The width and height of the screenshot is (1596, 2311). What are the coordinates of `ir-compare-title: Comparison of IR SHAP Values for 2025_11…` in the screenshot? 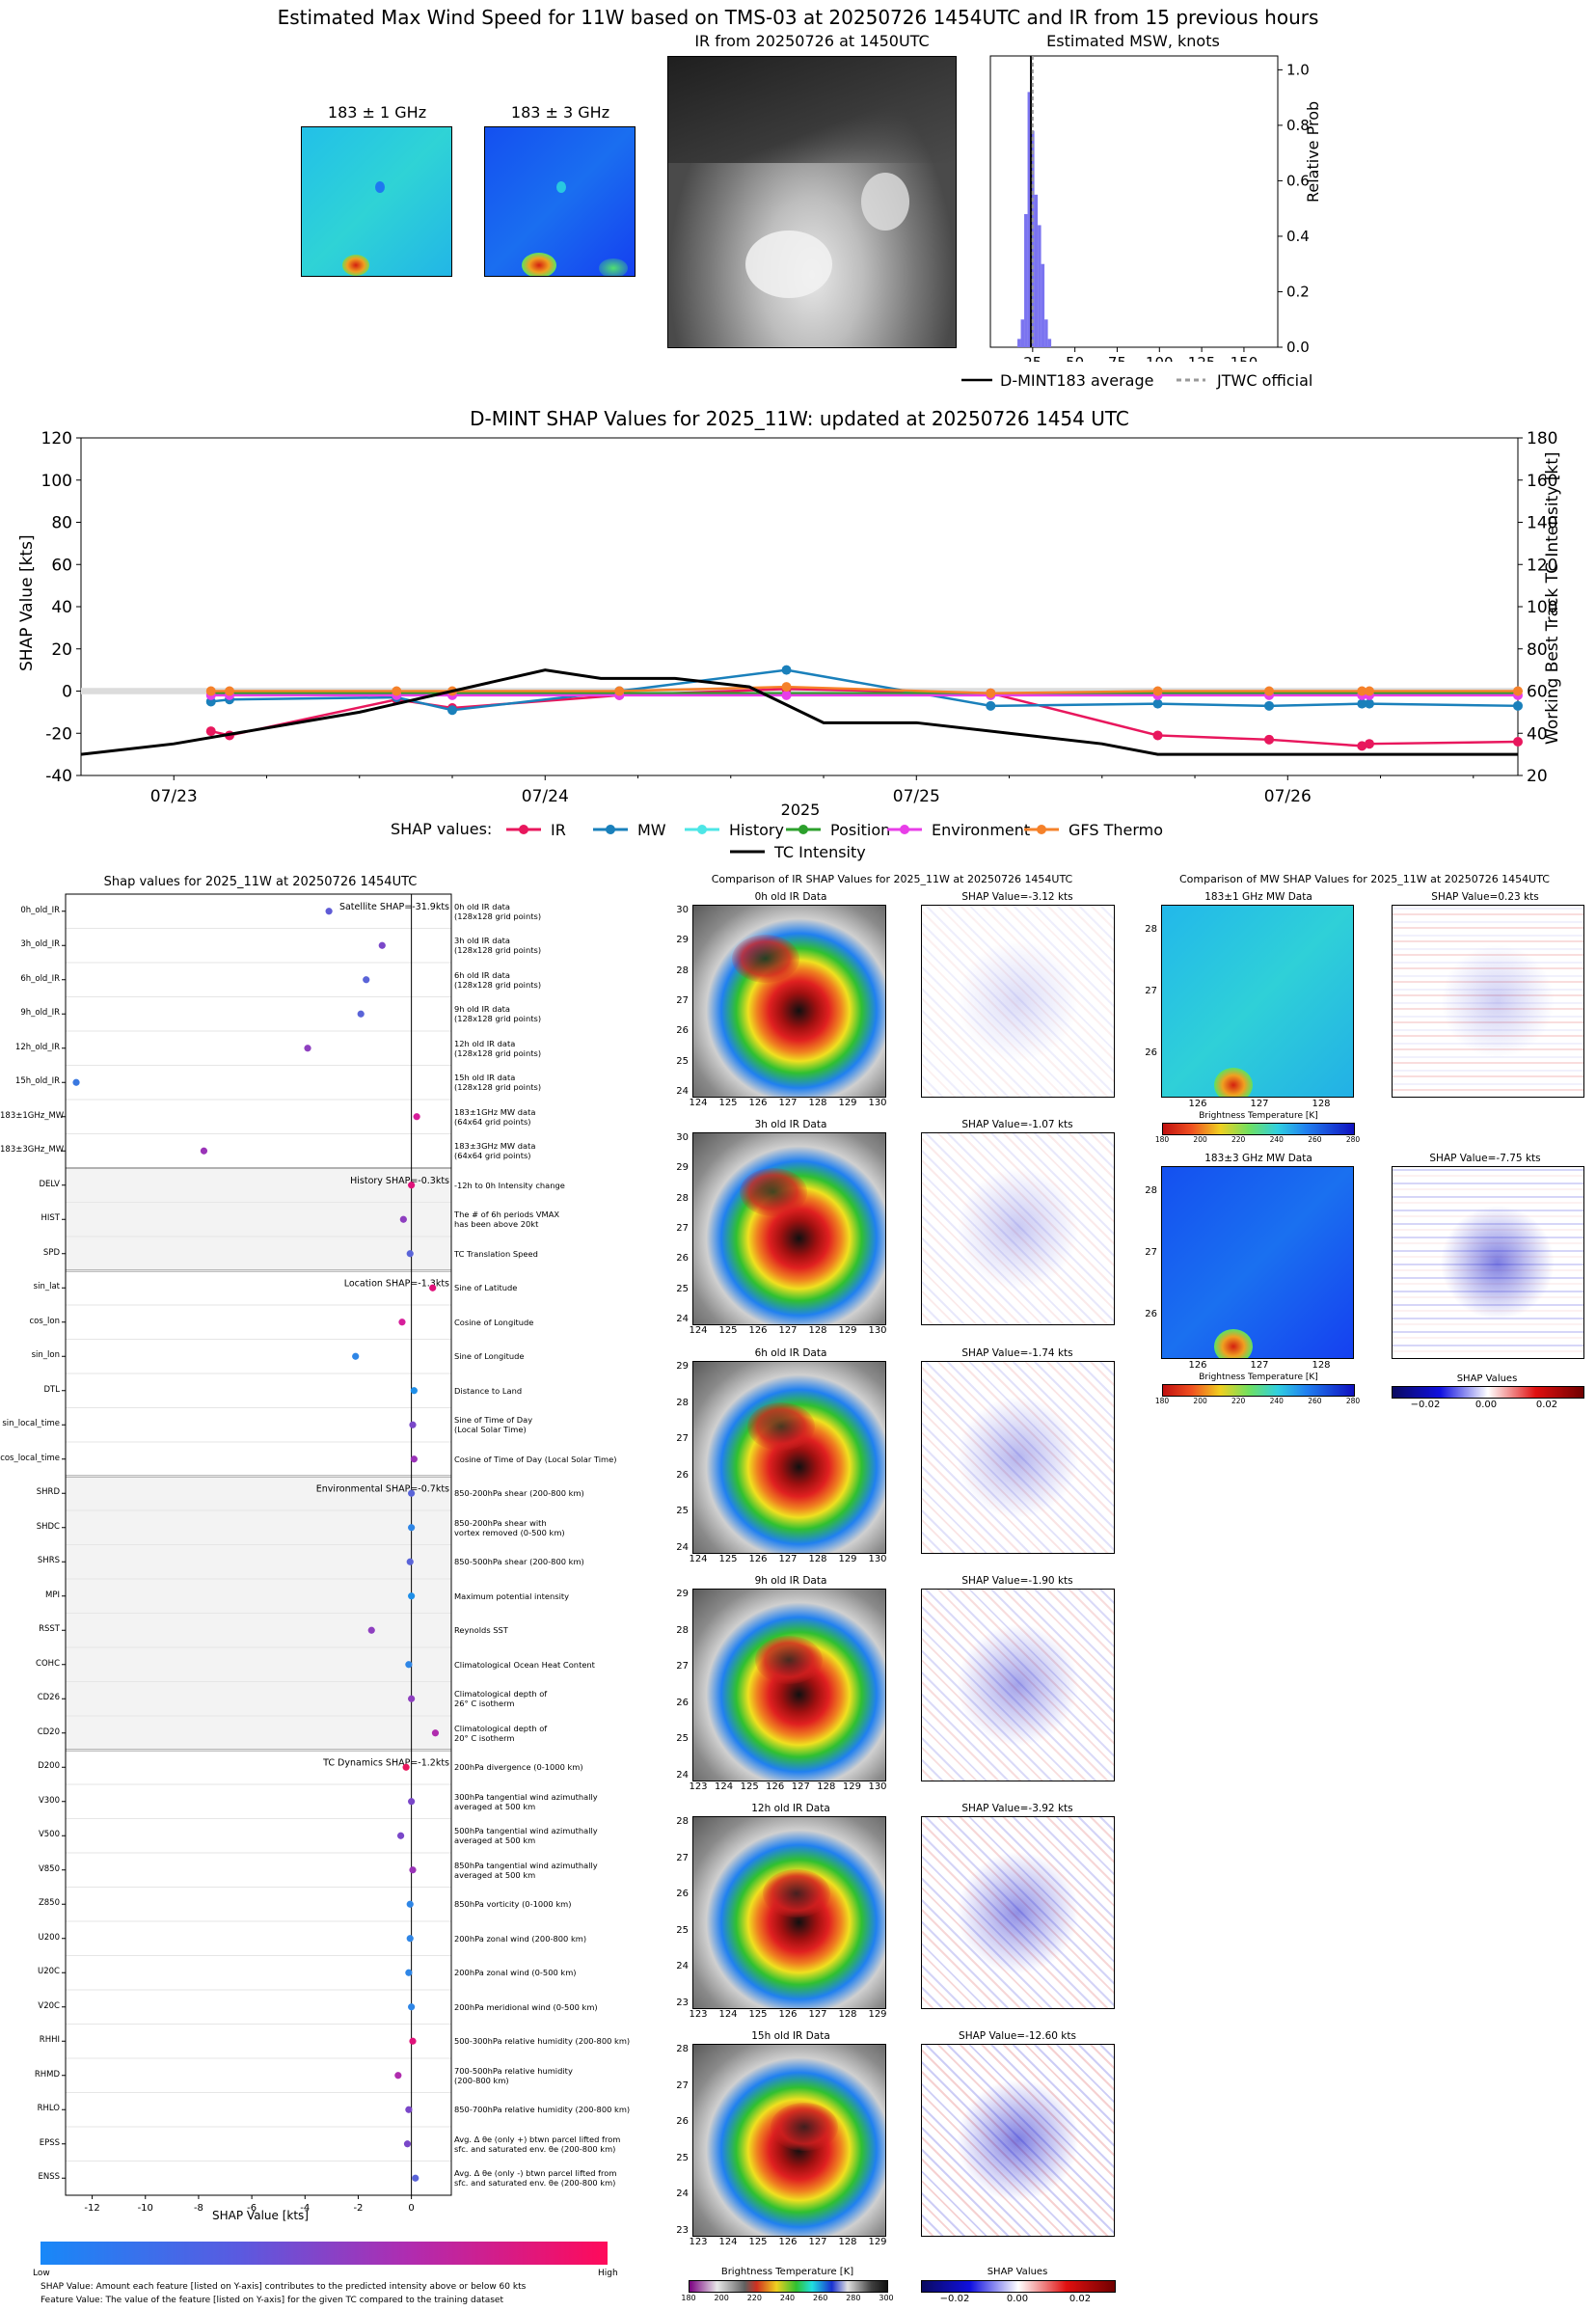 It's located at (892, 879).